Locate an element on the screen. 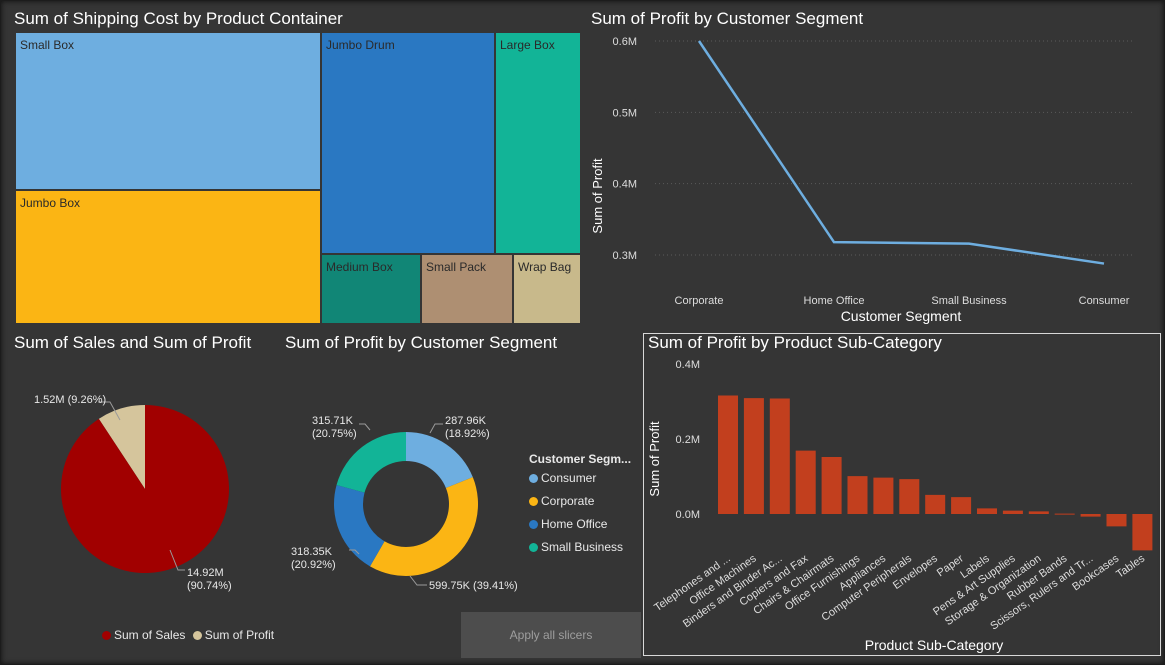 This screenshot has height=665, width=1165. treemap-tile: Jumbo Drum is located at coordinates (408, 143).